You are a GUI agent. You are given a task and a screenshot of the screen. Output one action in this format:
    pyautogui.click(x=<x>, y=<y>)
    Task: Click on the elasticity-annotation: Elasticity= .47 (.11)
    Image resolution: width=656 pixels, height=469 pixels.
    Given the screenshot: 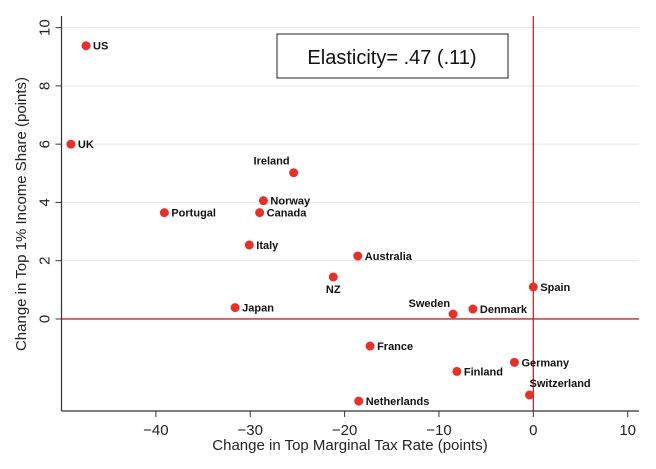 What is the action you would take?
    pyautogui.click(x=391, y=58)
    